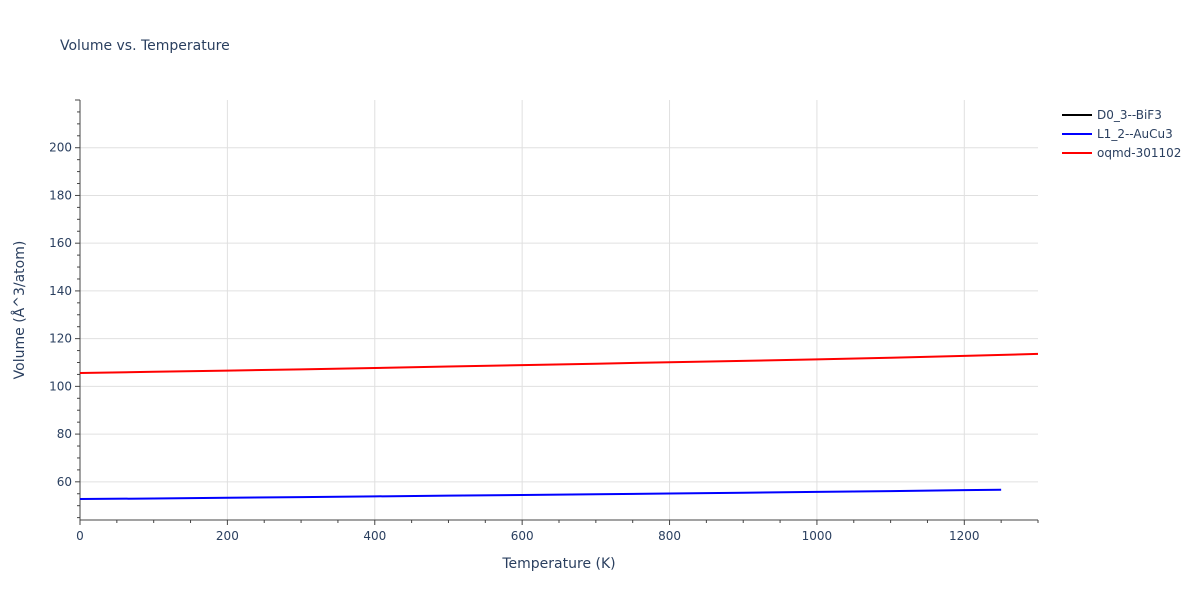  I want to click on x-tick-label: 400, so click(374, 536).